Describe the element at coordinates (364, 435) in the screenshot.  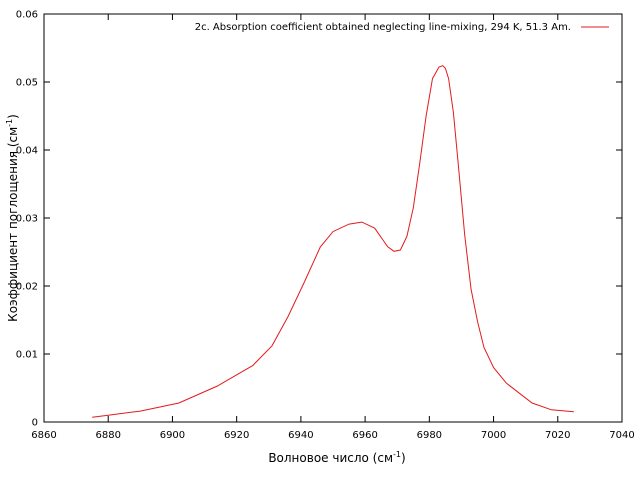
I see `x-tick-label: 6960` at that location.